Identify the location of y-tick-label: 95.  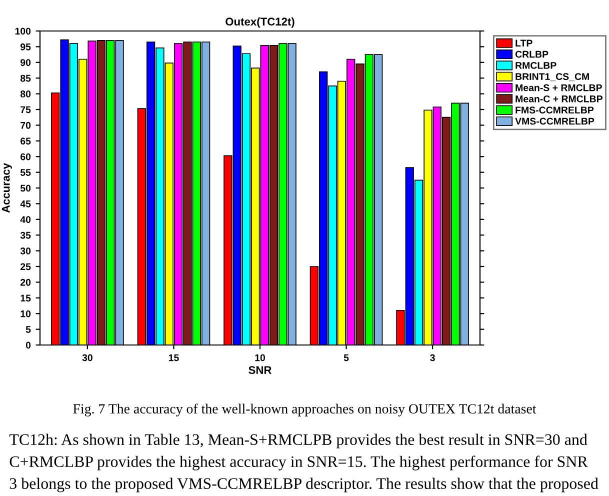
(25, 46).